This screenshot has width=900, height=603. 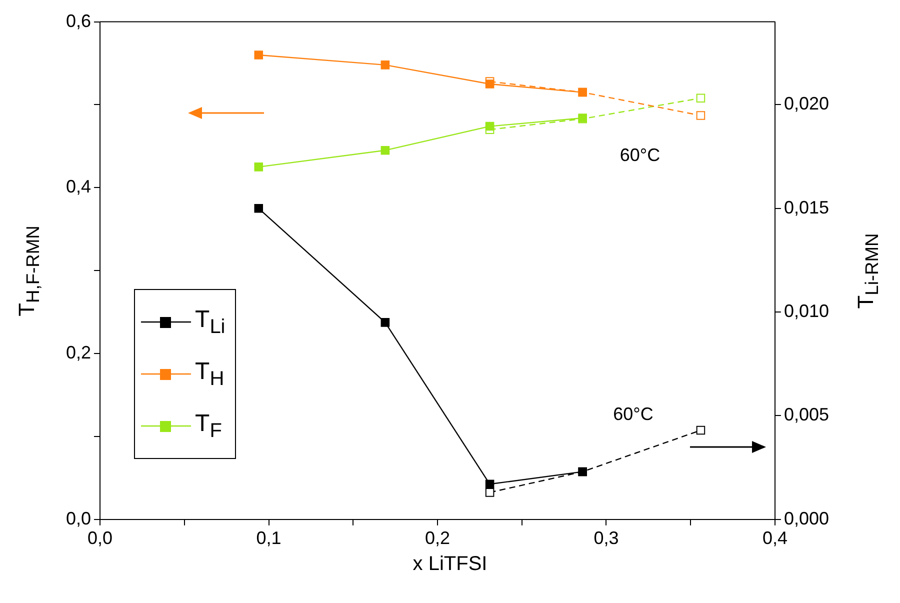 What do you see at coordinates (79, 186) in the screenshot?
I see `y-tick-label: 0,4` at bounding box center [79, 186].